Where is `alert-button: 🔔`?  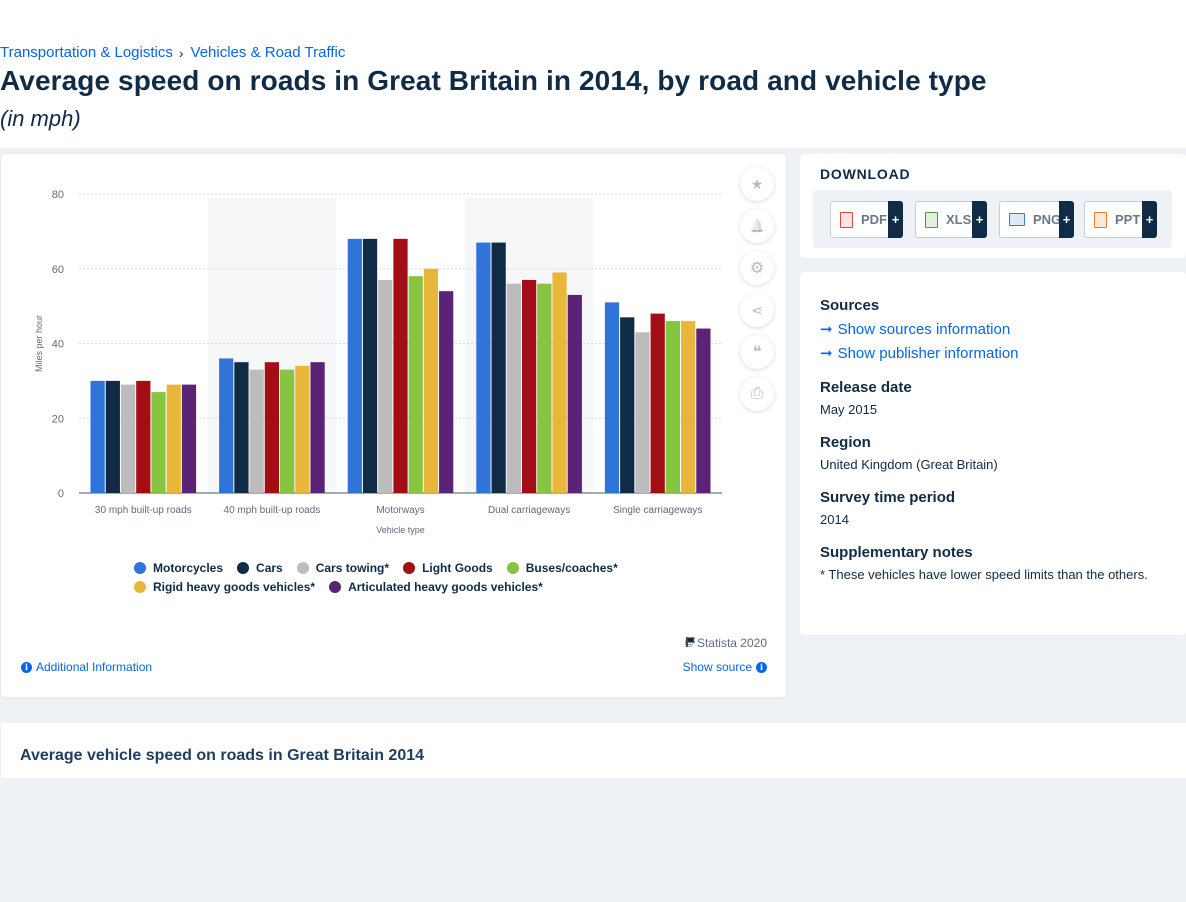 alert-button: 🔔 is located at coordinates (757, 226).